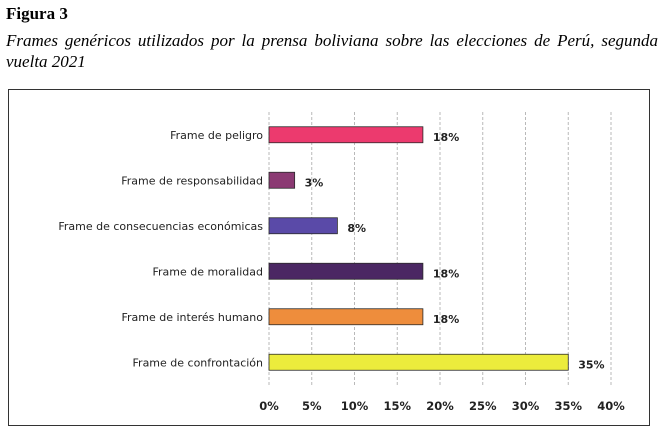 The width and height of the screenshot is (662, 434). I want to click on category-label: Frame de consecuencias económicas, so click(160, 226).